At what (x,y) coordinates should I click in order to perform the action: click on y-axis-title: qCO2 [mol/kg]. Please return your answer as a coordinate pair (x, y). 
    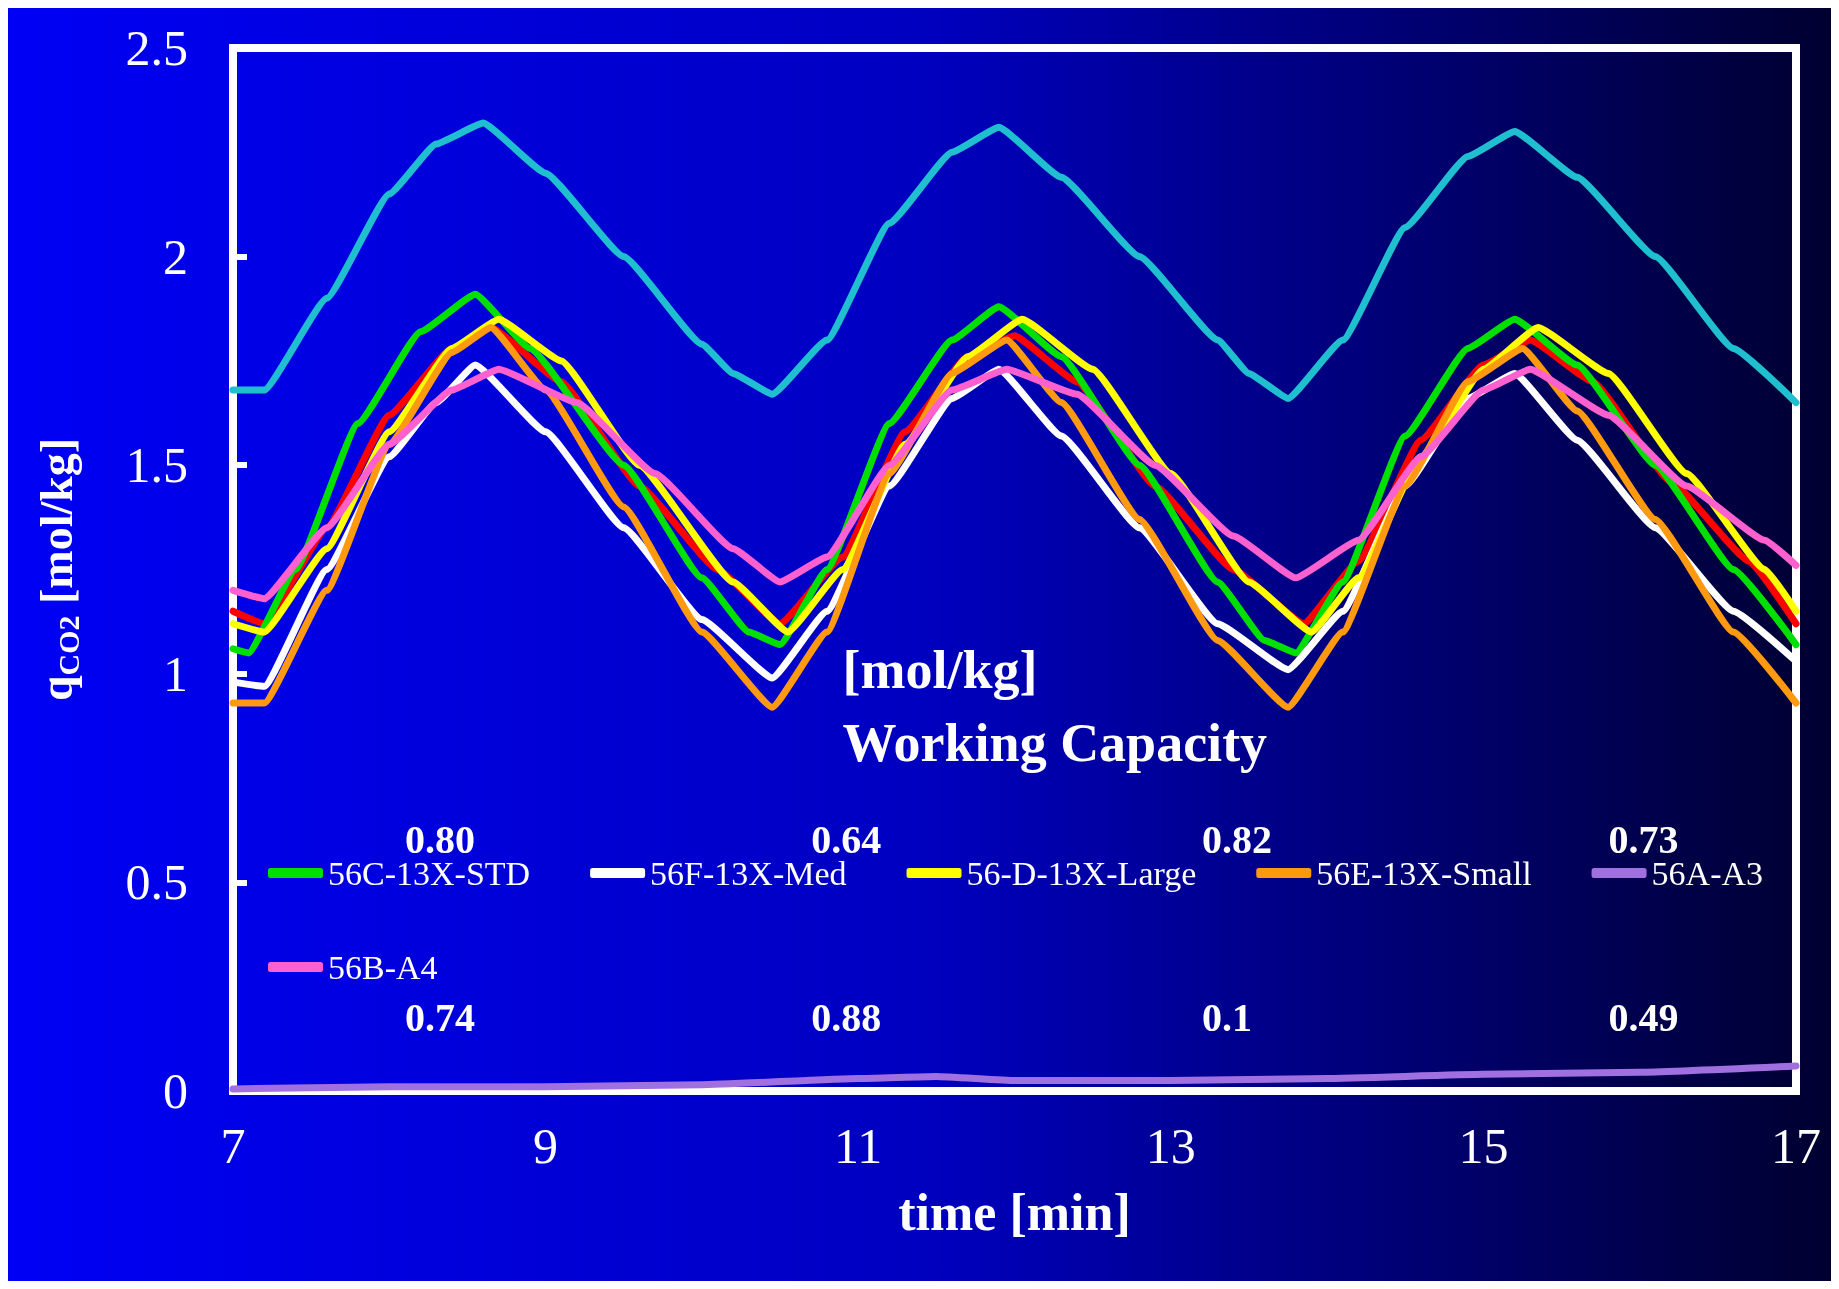
    Looking at the image, I should click on (57, 569).